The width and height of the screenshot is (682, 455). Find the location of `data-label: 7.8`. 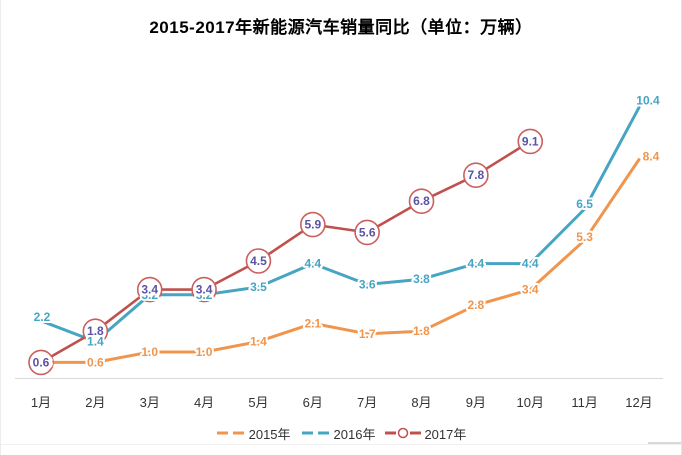

data-label: 7.8 is located at coordinates (476, 175).